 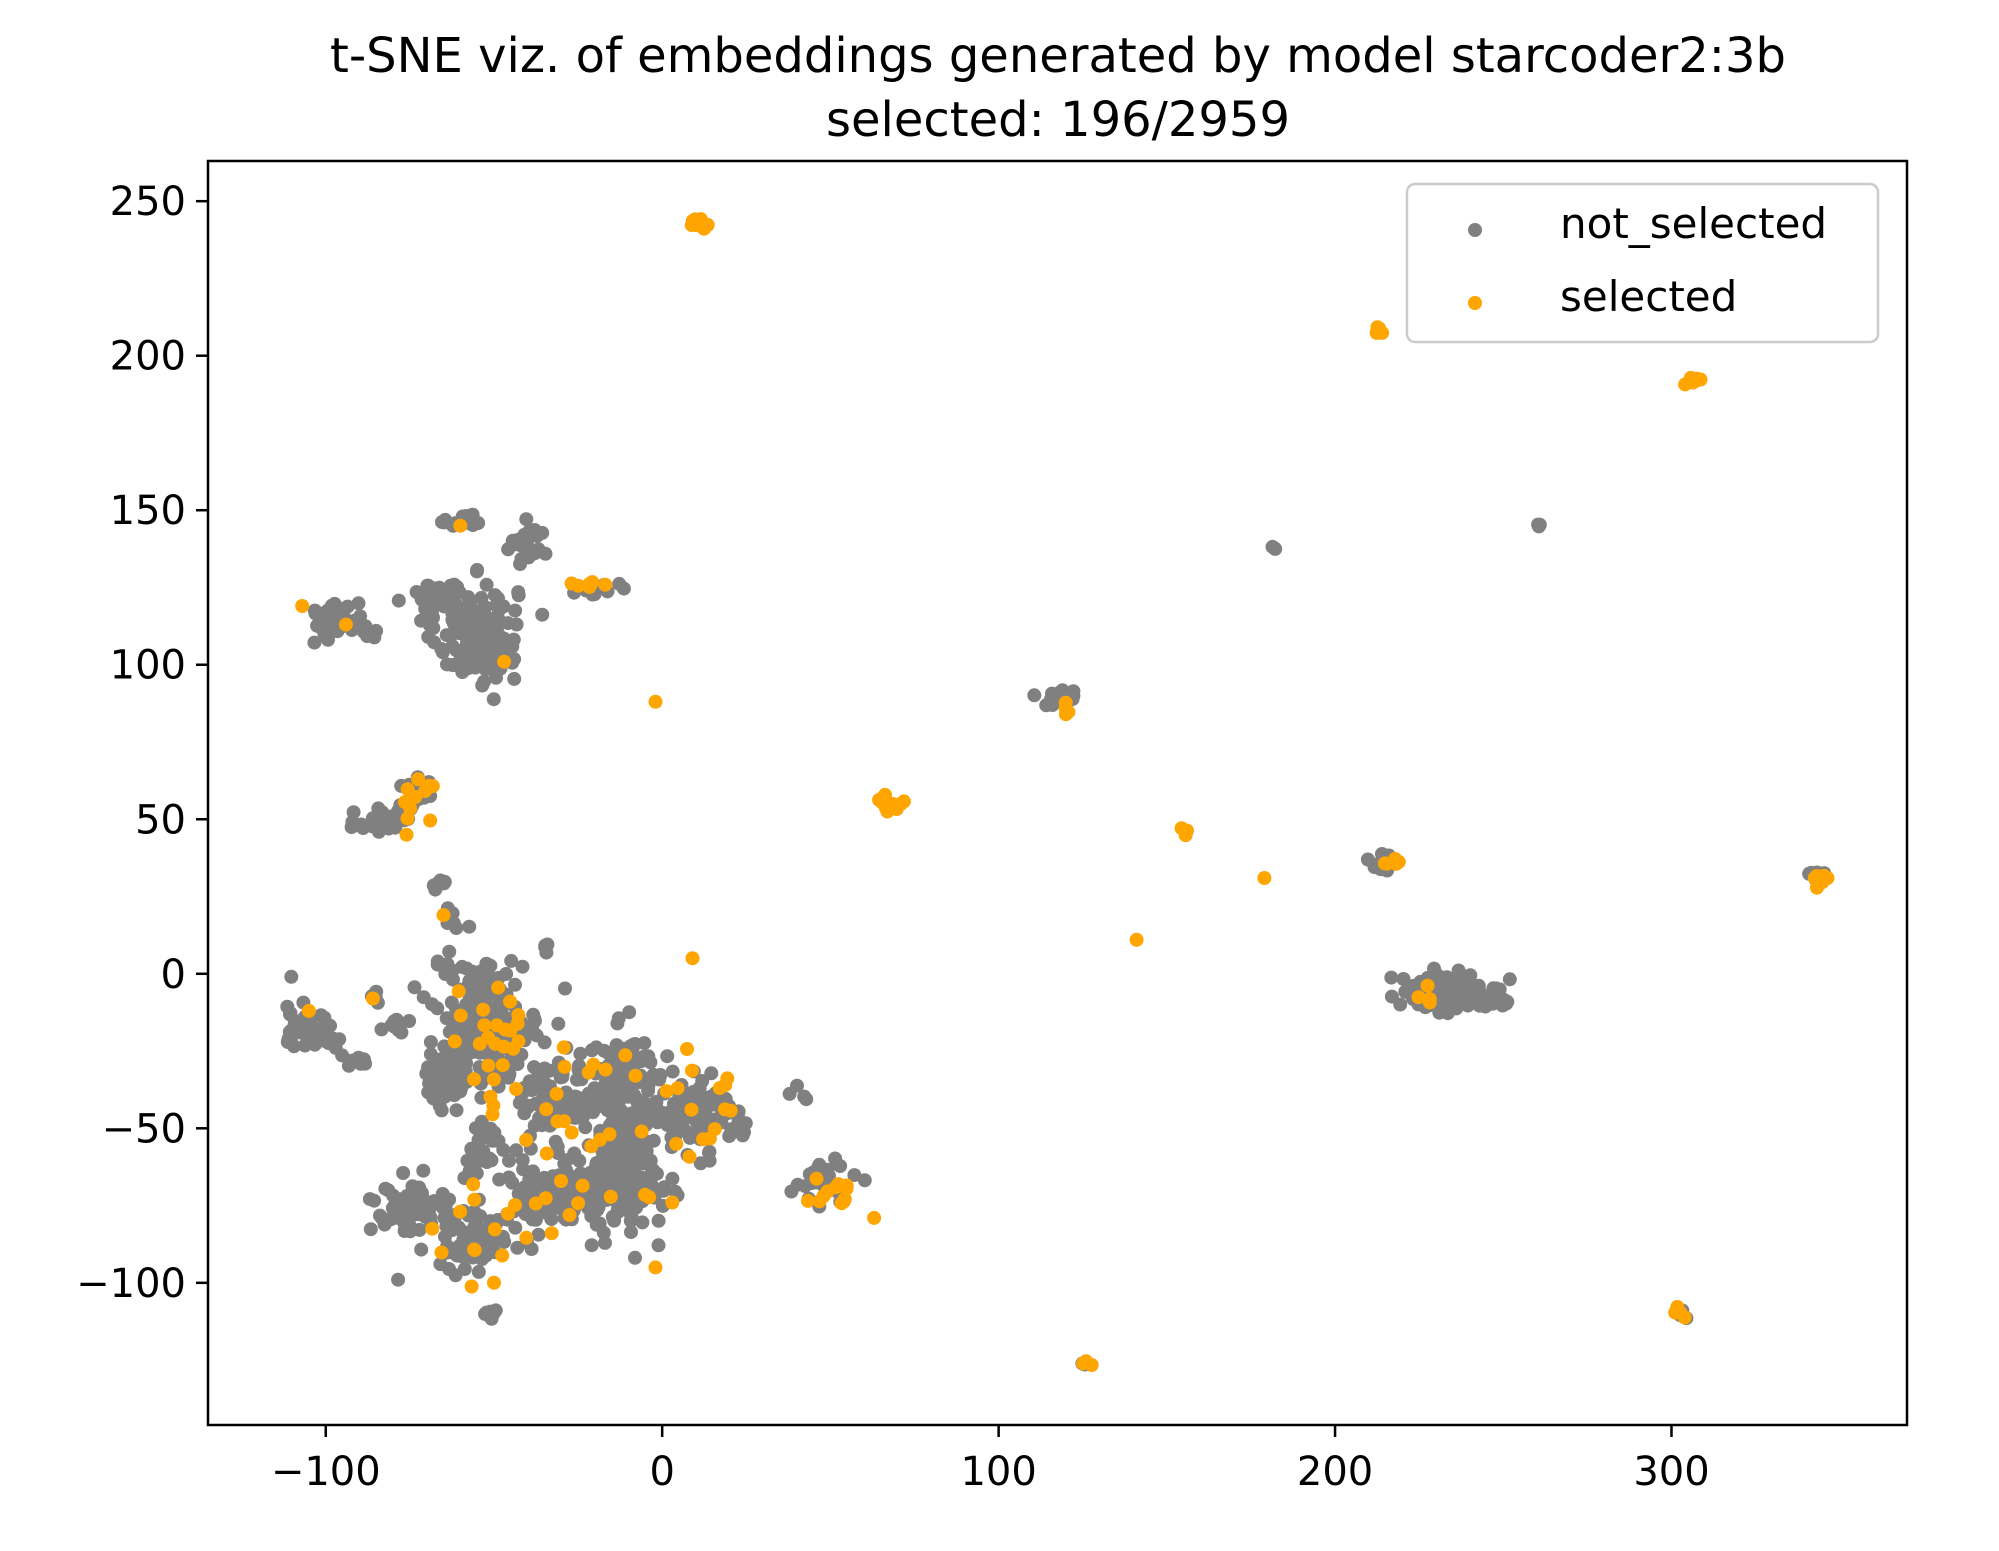 What do you see at coordinates (326, 1472) in the screenshot?
I see `x-tick-label: −100` at bounding box center [326, 1472].